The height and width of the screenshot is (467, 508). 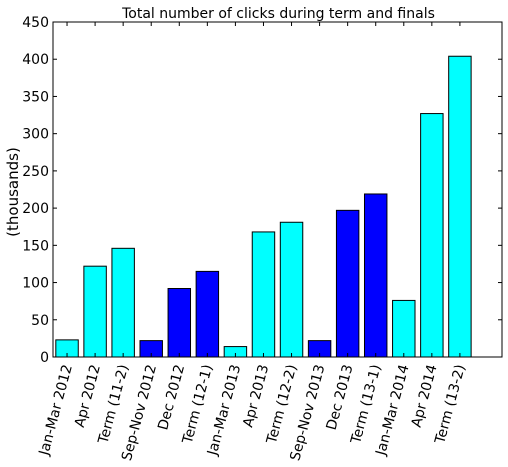 What do you see at coordinates (35, 172) in the screenshot?
I see `y-tick-label: 250` at bounding box center [35, 172].